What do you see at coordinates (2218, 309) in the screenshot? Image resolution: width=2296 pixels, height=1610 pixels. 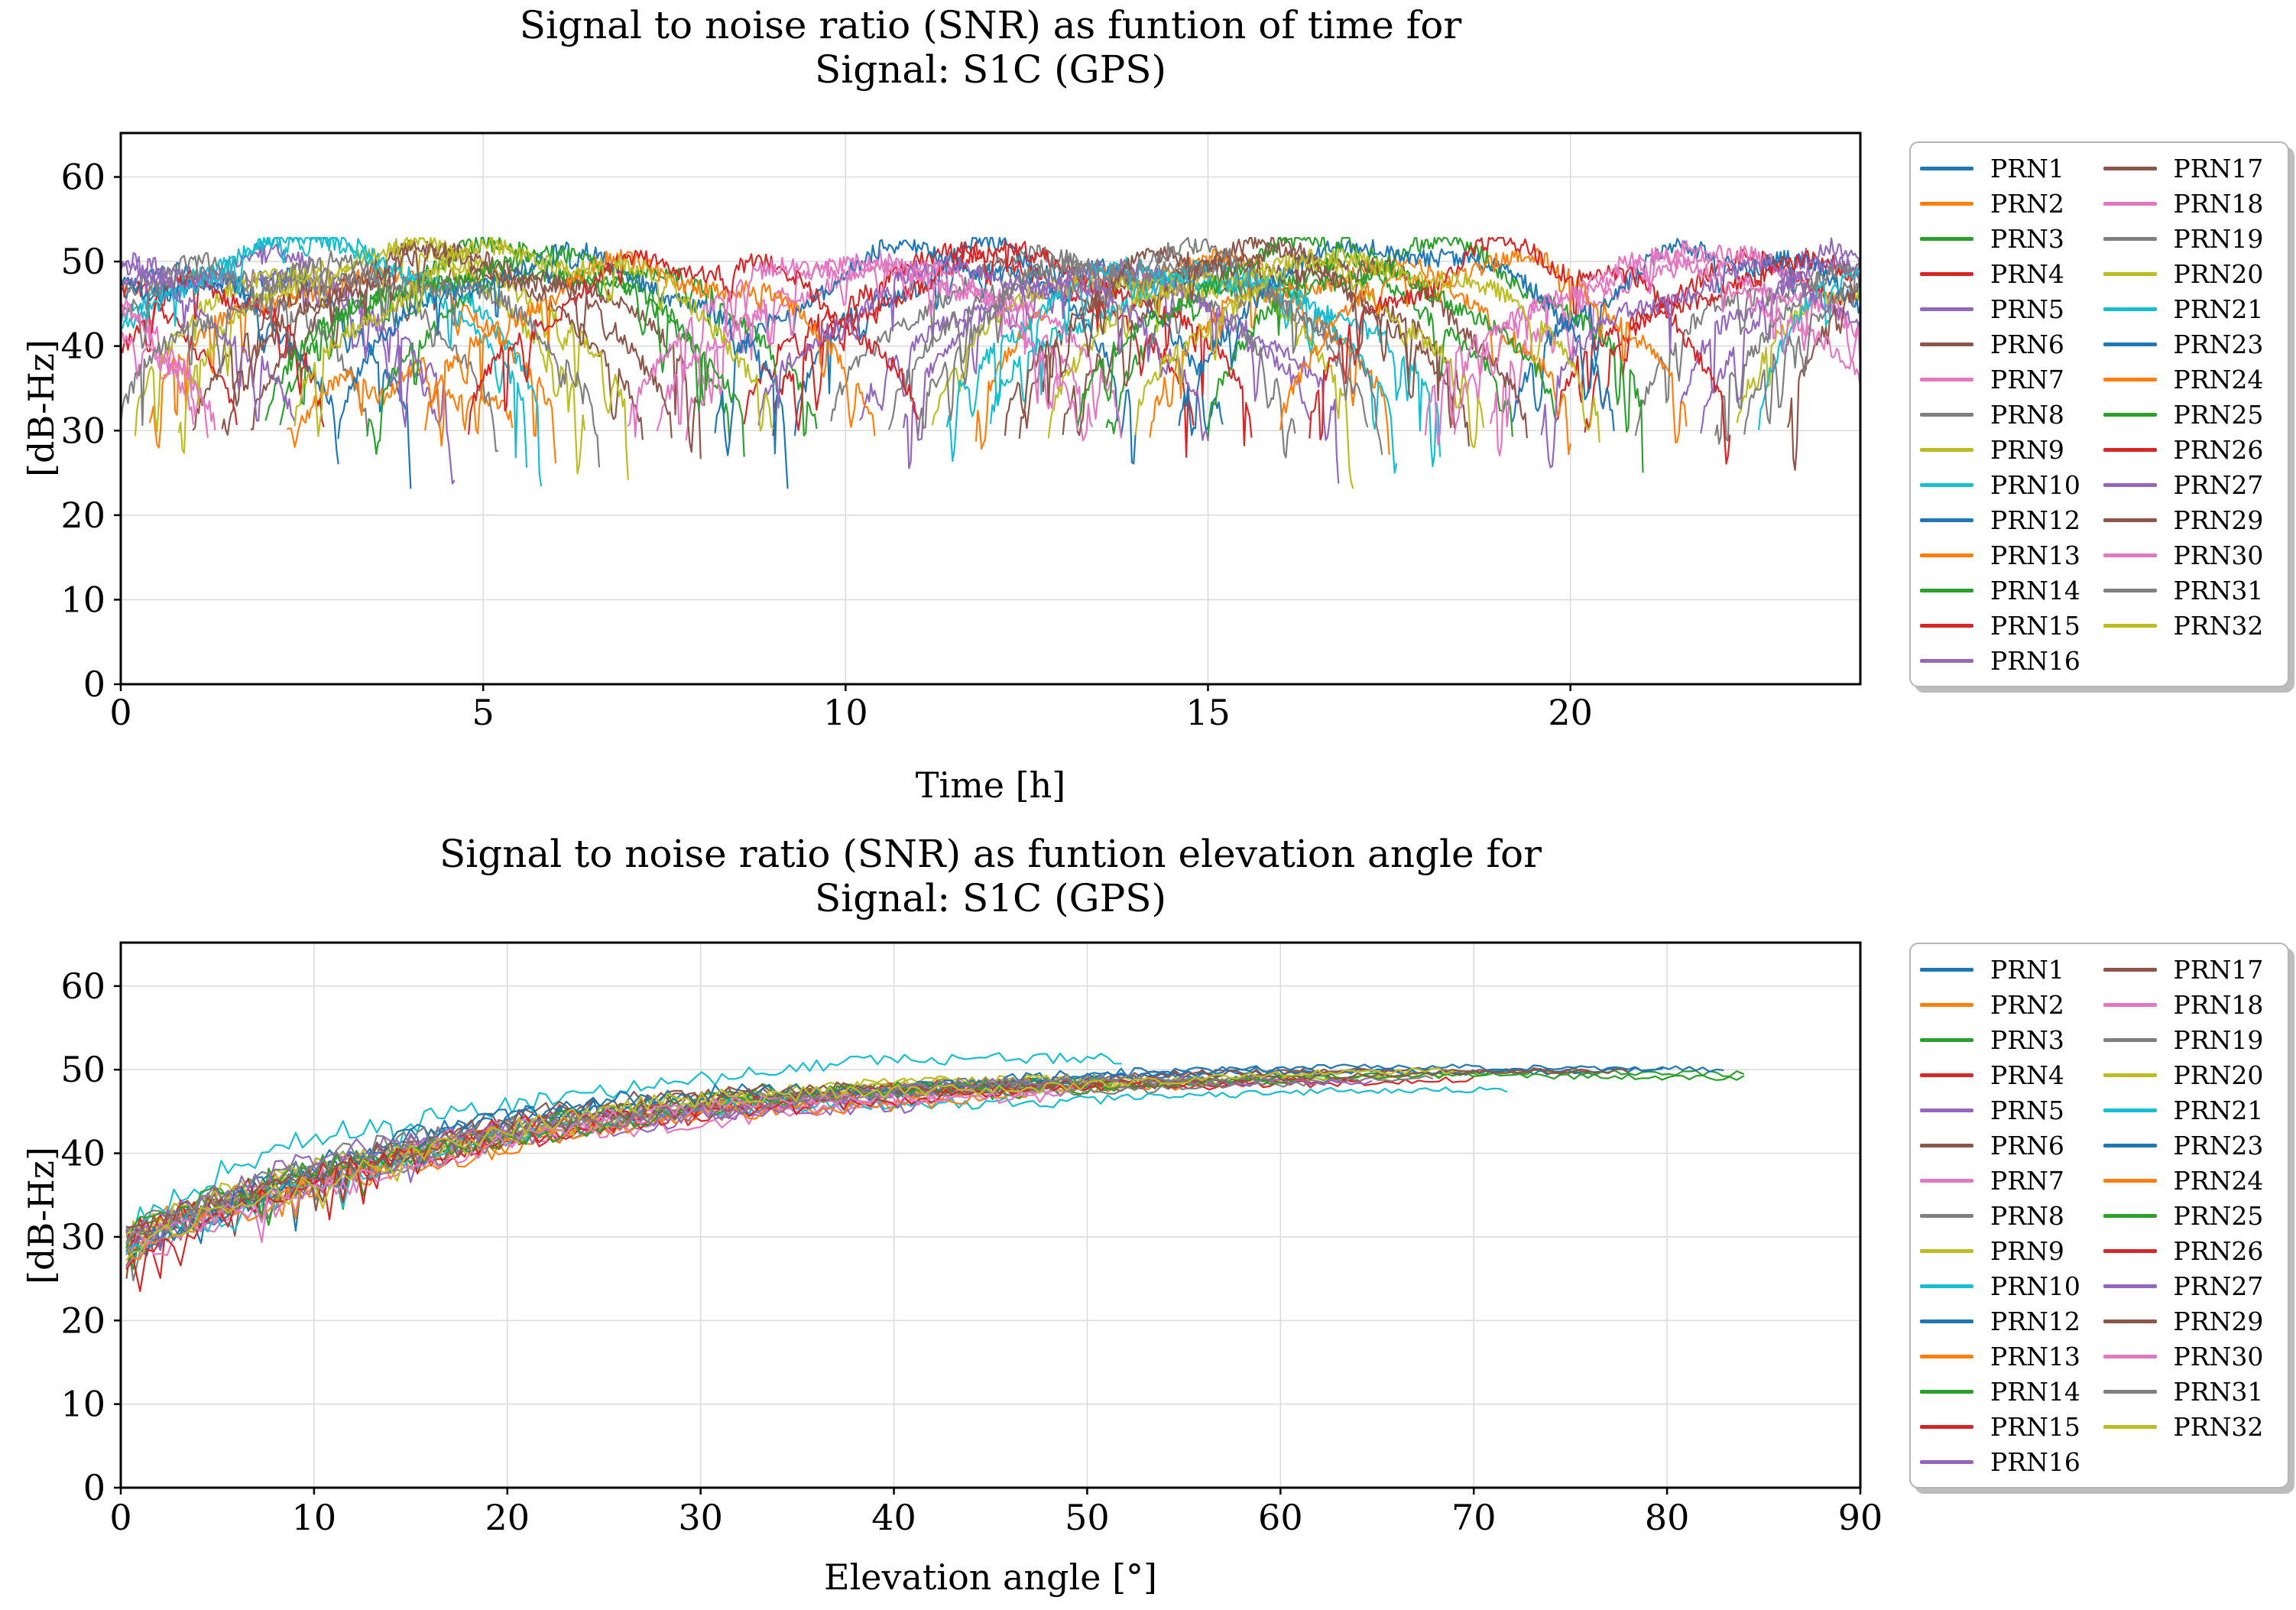 I see `legend-label: PRN21` at bounding box center [2218, 309].